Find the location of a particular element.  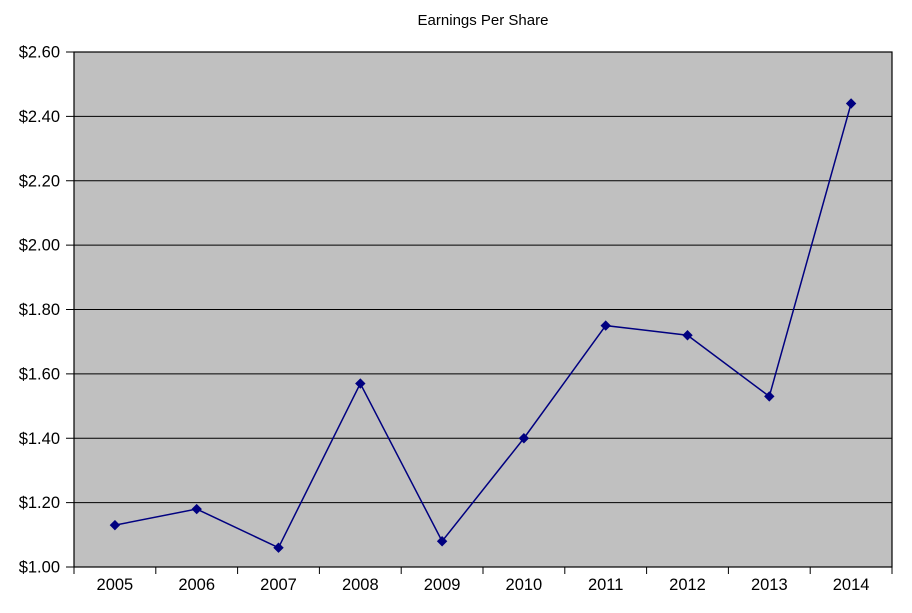

y-axis-label: $1.80 is located at coordinates (39, 310).